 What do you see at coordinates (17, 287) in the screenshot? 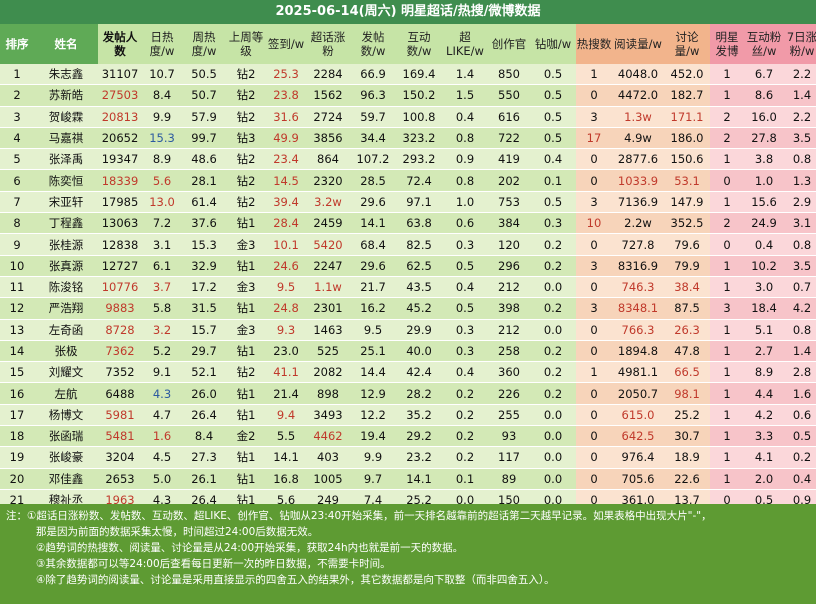
I see `table-cell: 11` at bounding box center [17, 287].